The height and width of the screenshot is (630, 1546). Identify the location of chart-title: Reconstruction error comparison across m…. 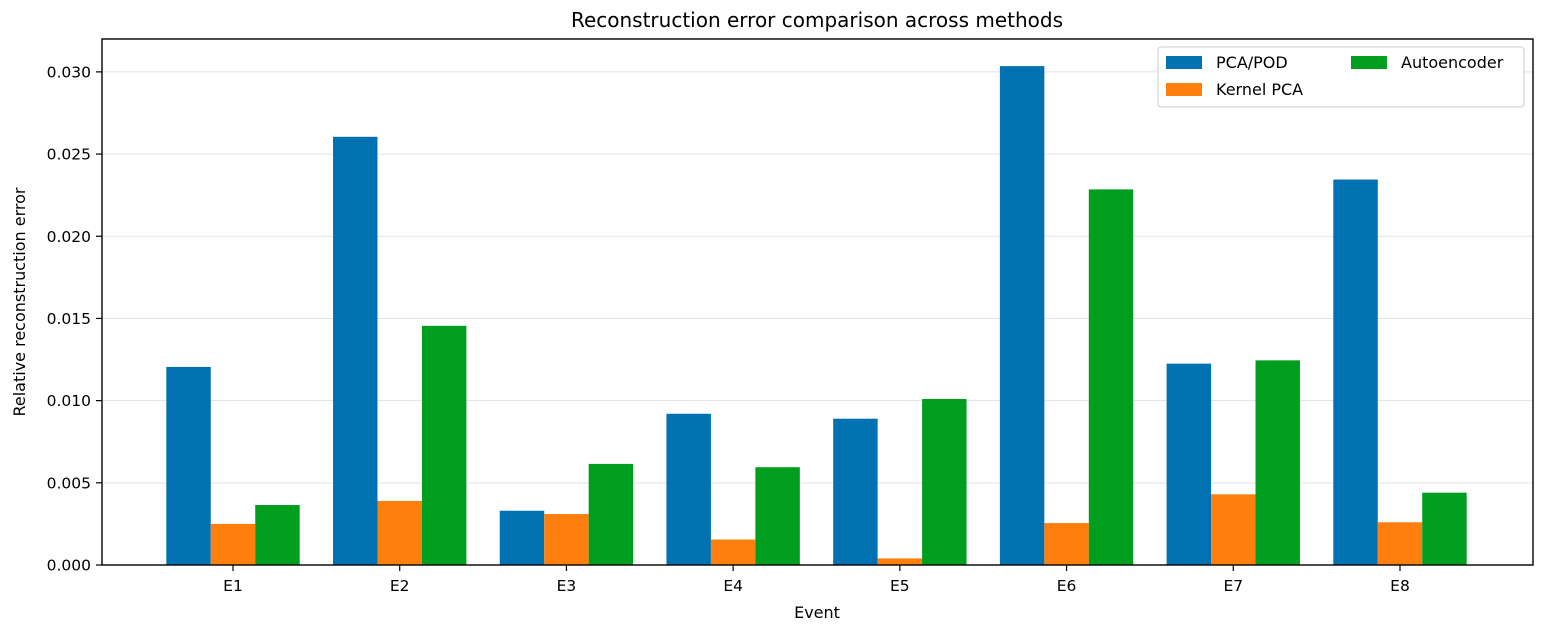
(817, 20).